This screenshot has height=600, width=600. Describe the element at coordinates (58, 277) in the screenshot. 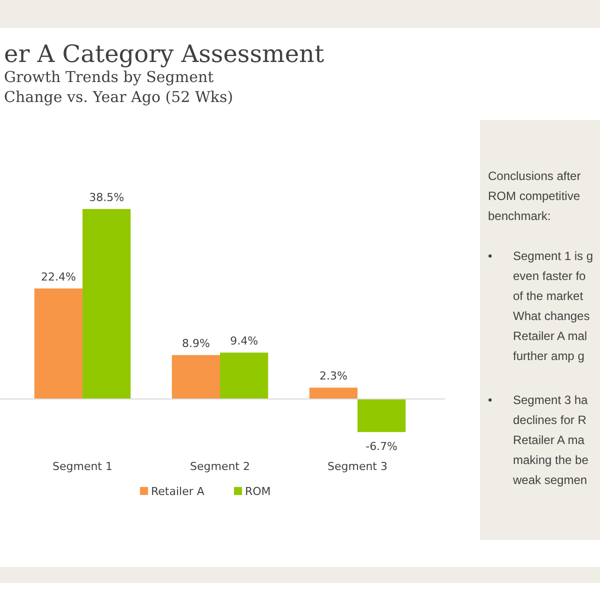

I see `data-label: 22.4%` at that location.